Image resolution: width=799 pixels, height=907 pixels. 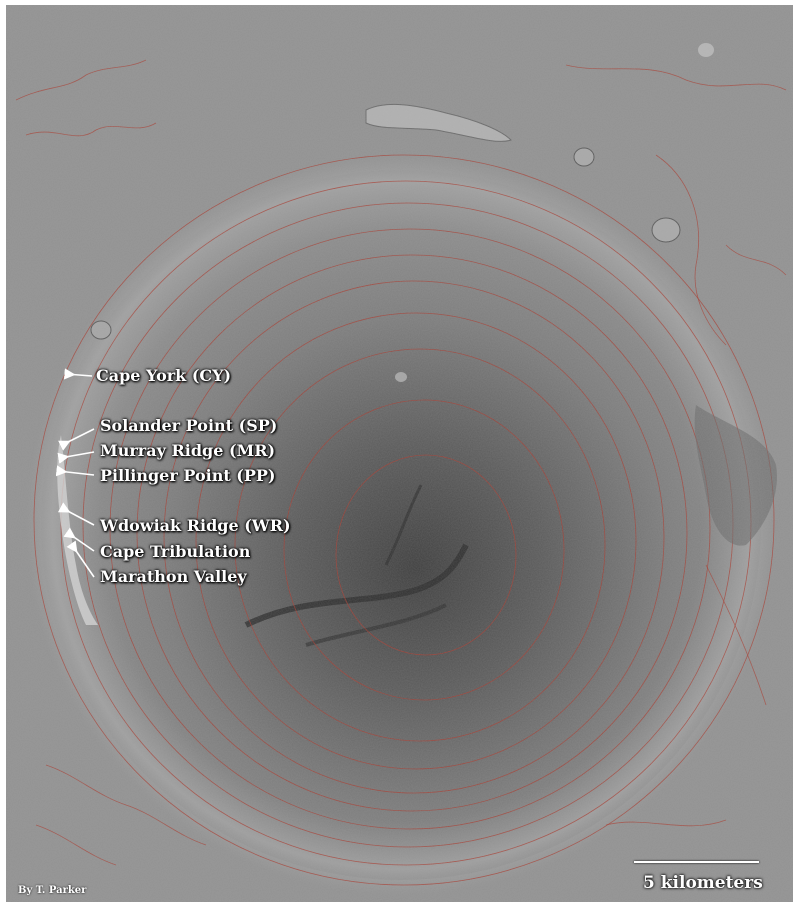 I want to click on scale-bar, so click(x=696, y=862).